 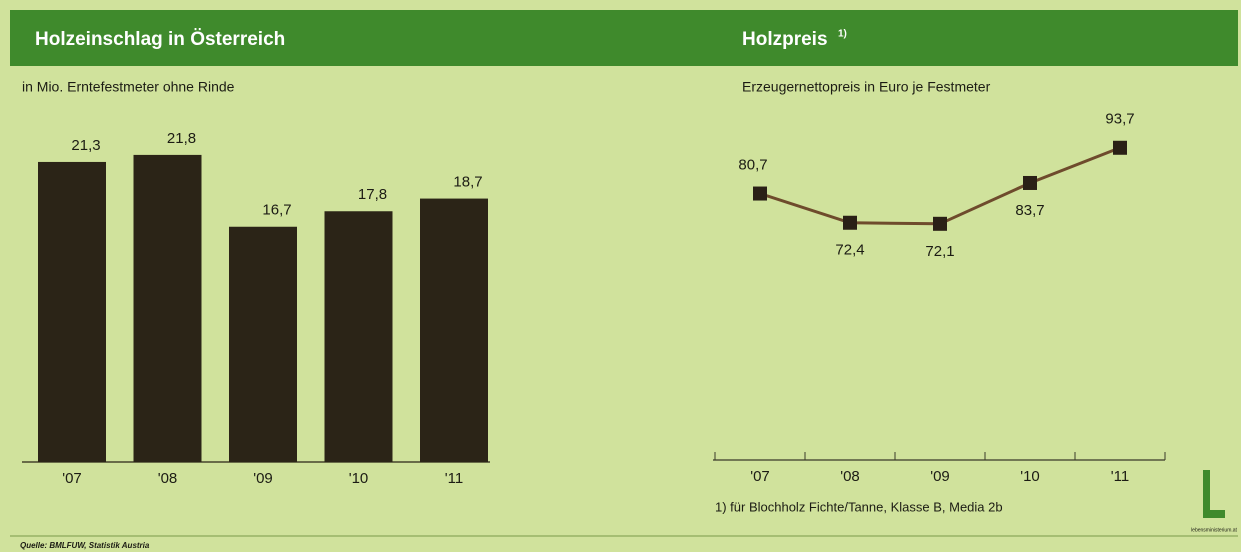 I want to click on value-label: 17,8, so click(x=372, y=194).